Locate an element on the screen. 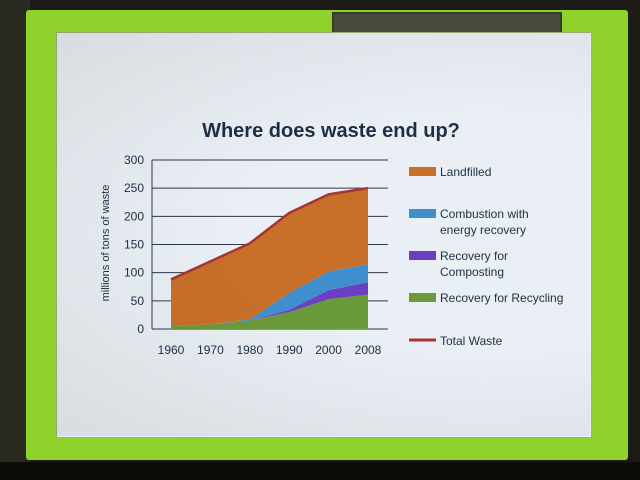 The height and width of the screenshot is (480, 640). y-tick-label: 200 is located at coordinates (134, 216).